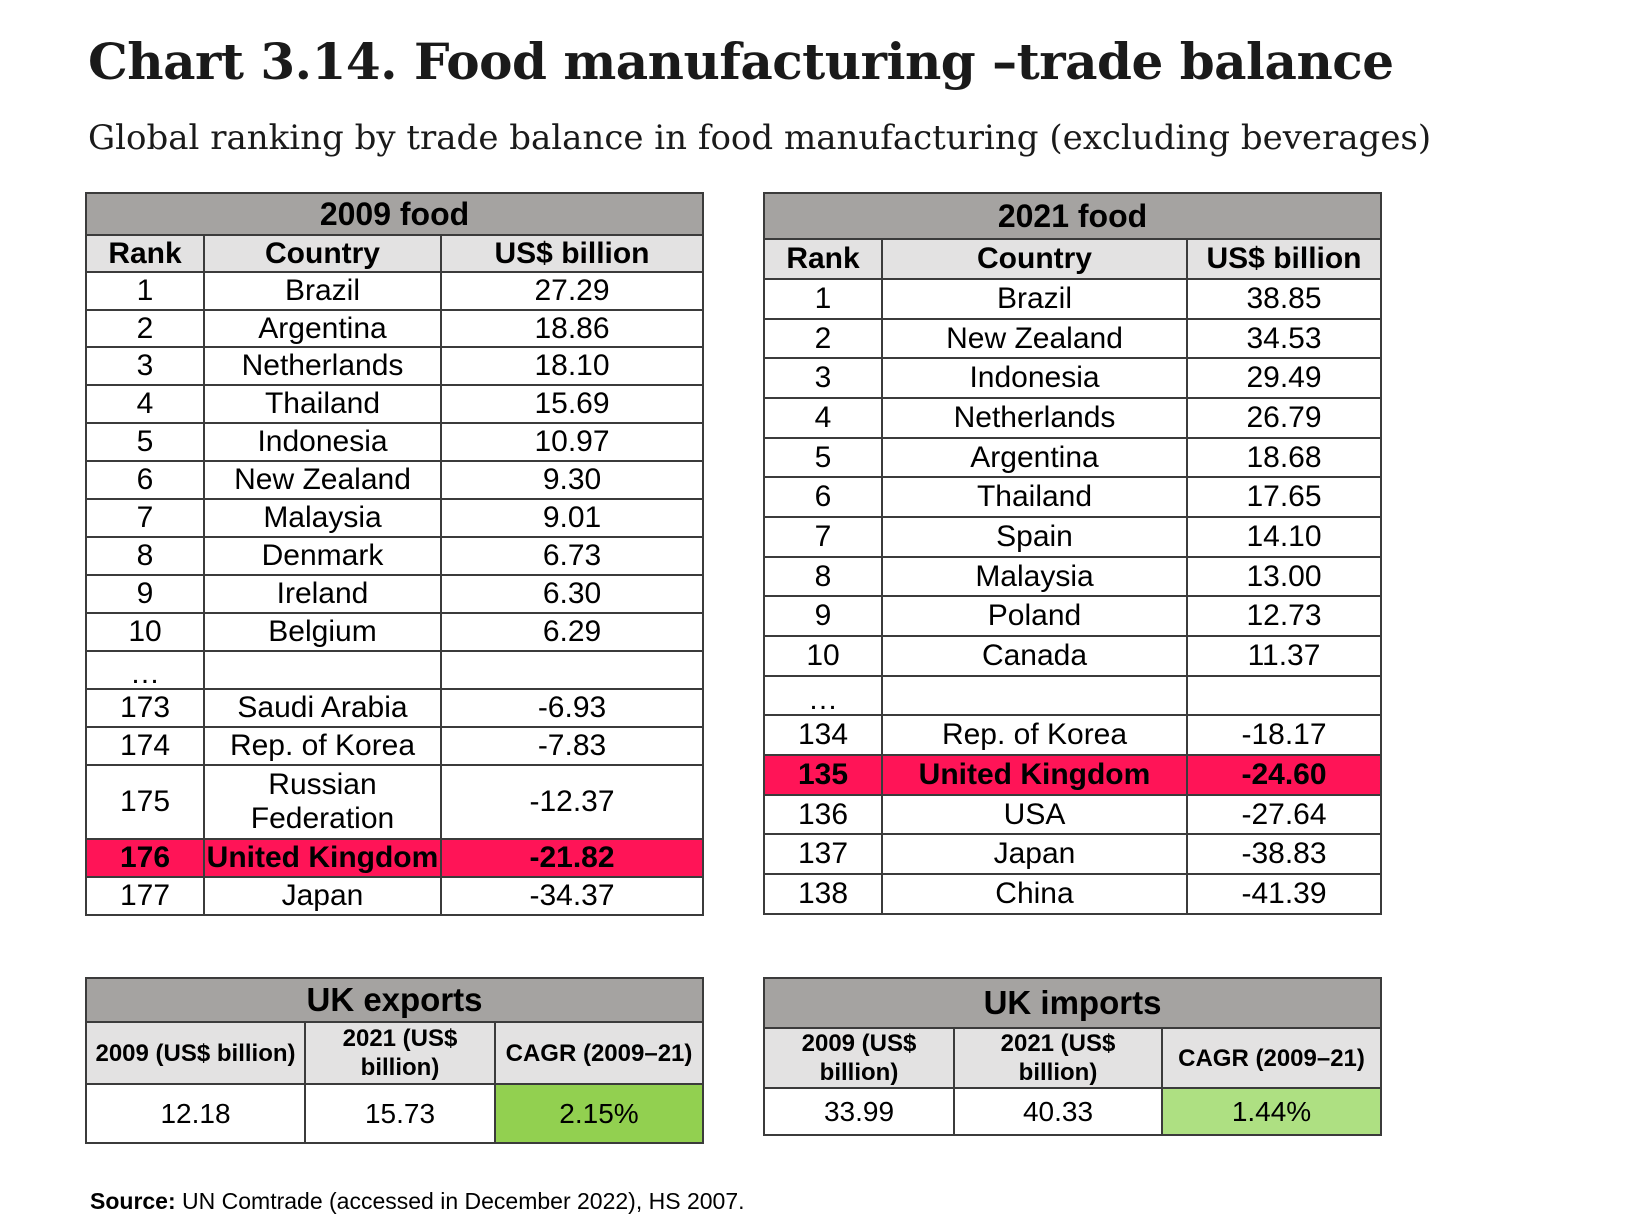 This screenshot has height=1224, width=1651. What do you see at coordinates (133, 1201) in the screenshot?
I see `source-label: Source:` at bounding box center [133, 1201].